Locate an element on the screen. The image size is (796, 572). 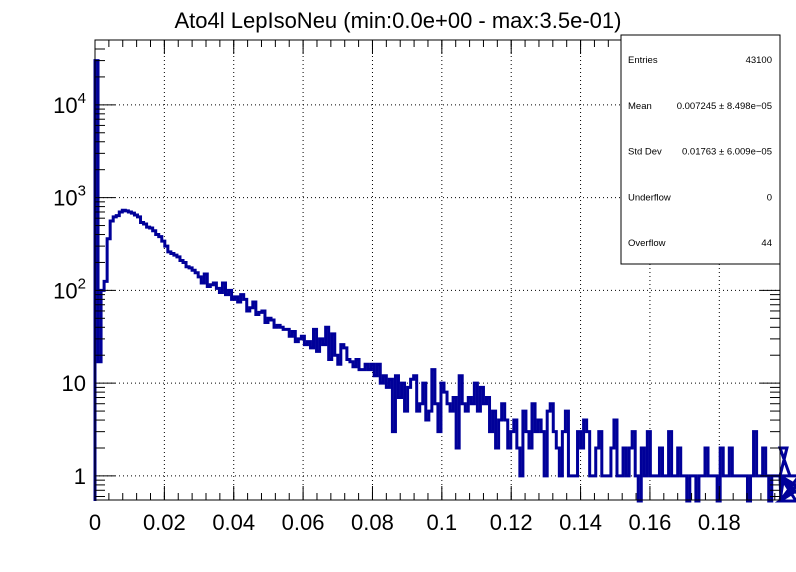
y-tick-label: 10² is located at coordinates (69, 289).